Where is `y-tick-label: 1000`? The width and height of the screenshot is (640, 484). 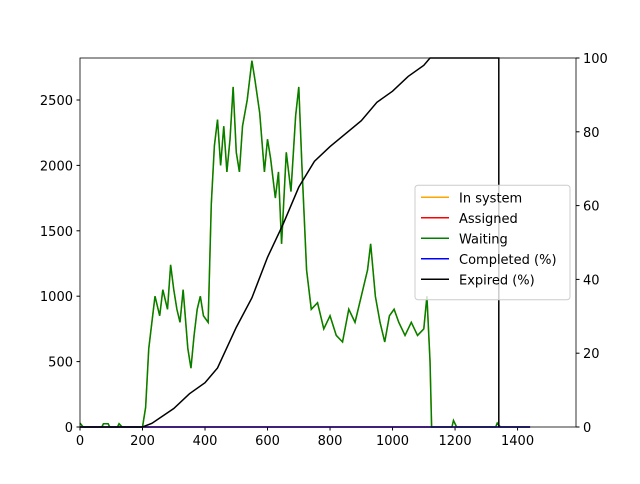
y-tick-label: 1000 is located at coordinates (56, 297).